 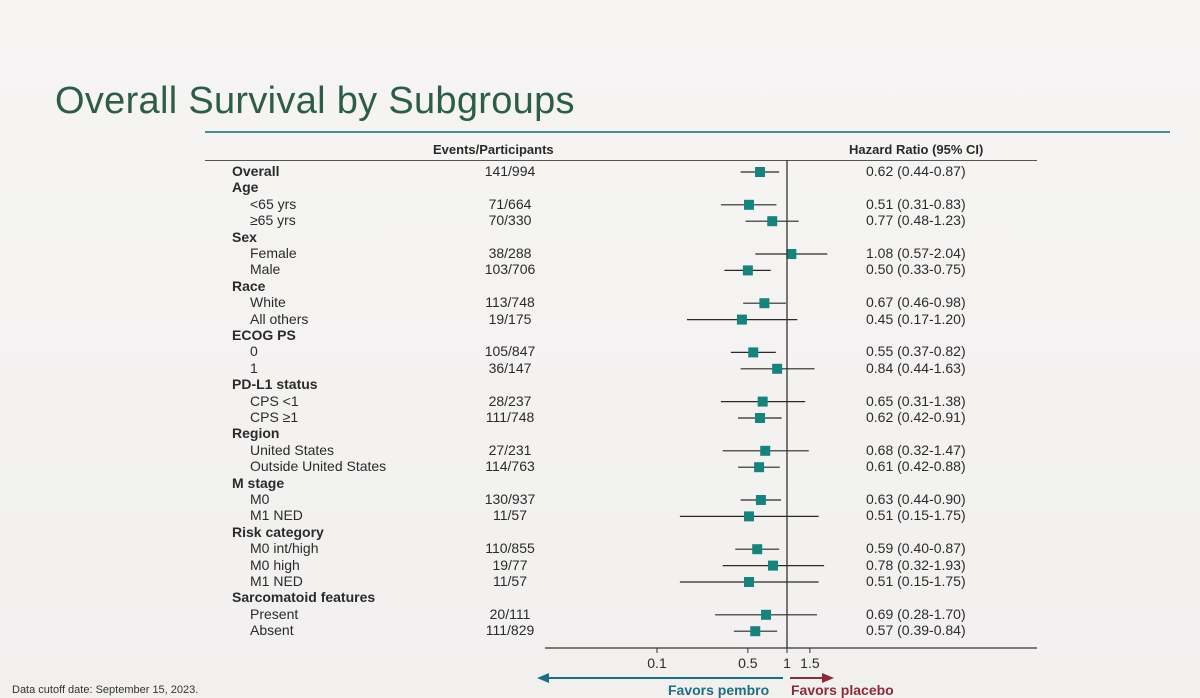 I want to click on events-participants: 141/994, so click(x=510, y=171).